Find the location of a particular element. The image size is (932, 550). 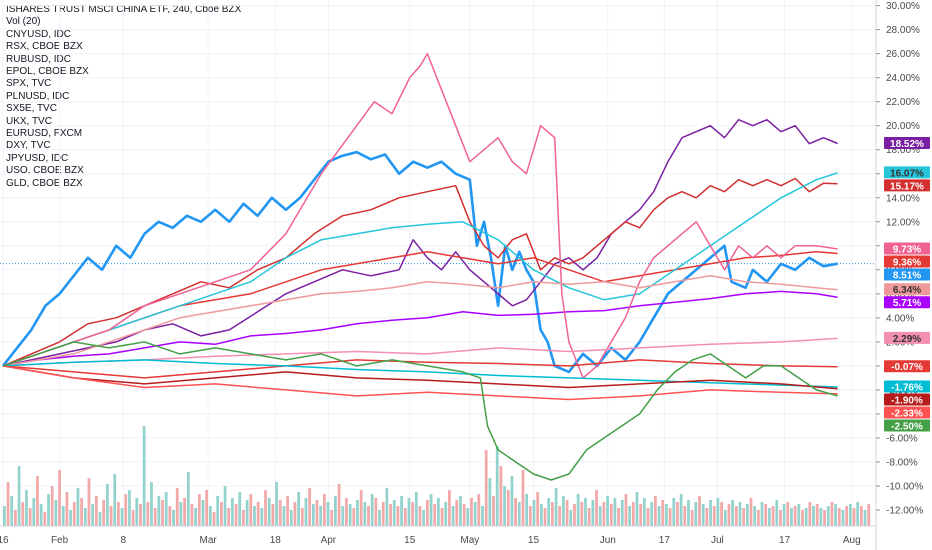

value-badge: 15.17% is located at coordinates (907, 185).